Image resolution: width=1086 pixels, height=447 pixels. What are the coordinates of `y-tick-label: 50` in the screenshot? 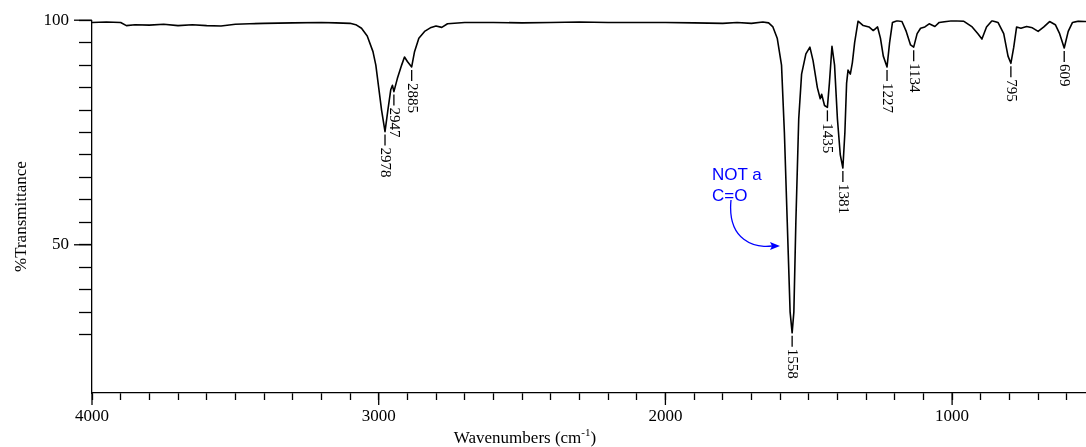 It's located at (60, 244).